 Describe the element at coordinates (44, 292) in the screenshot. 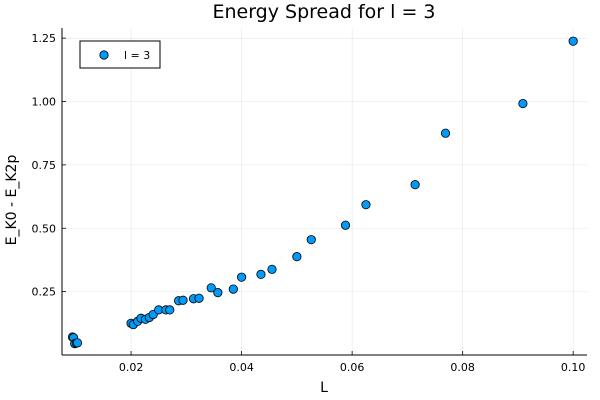

I see `y-tick-label: 0.25` at that location.